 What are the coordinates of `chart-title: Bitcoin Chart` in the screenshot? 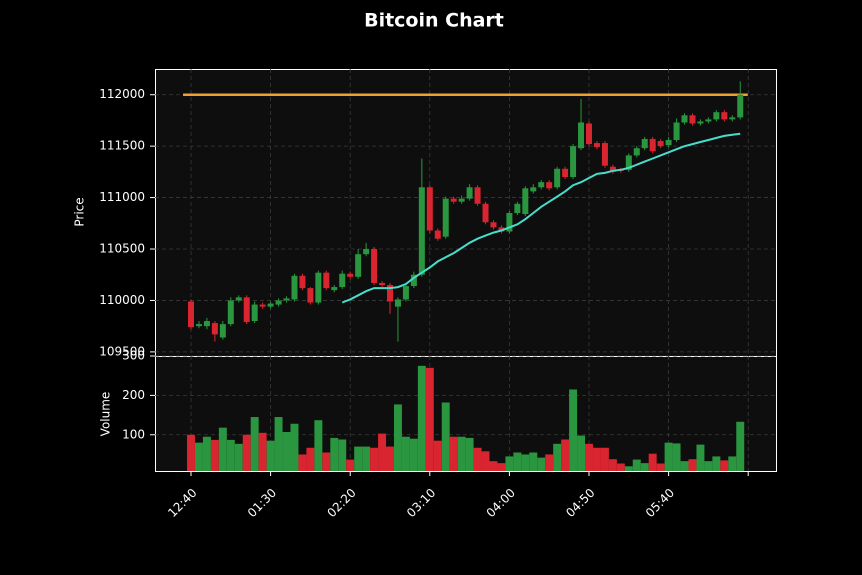 It's located at (434, 21).